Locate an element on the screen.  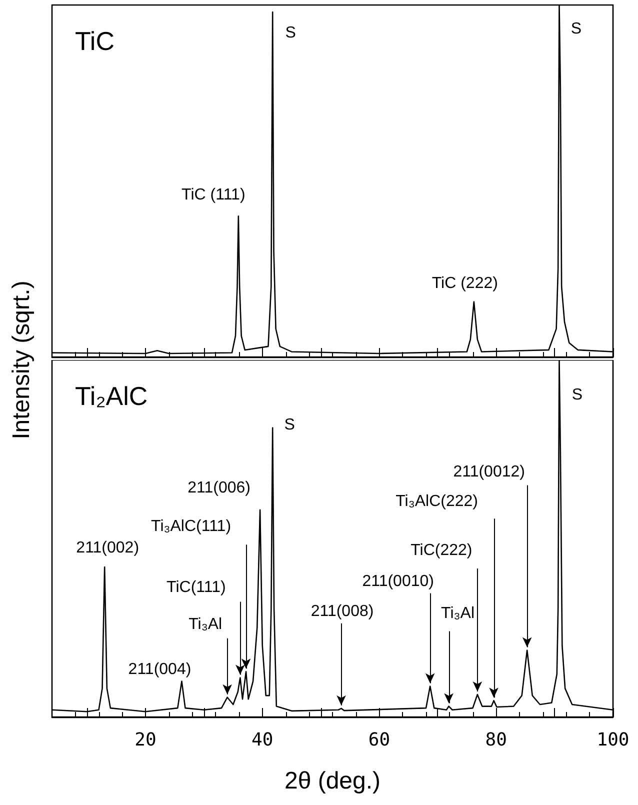
annotation: Ti₃AlC(111) is located at coordinates (191, 527).